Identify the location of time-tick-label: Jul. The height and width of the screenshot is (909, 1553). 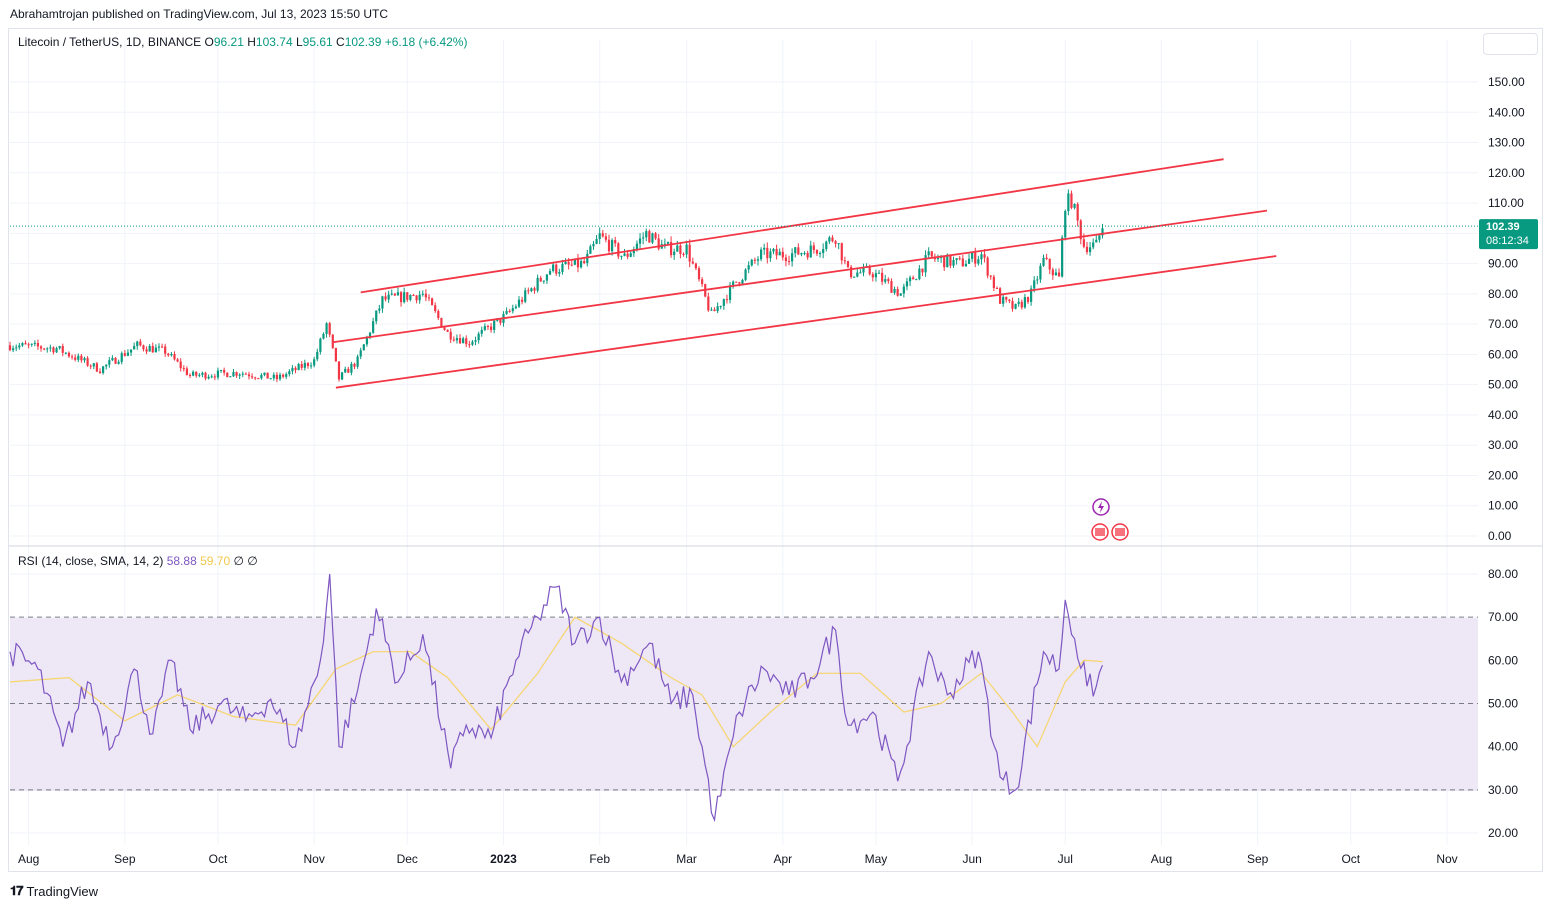
(1065, 859).